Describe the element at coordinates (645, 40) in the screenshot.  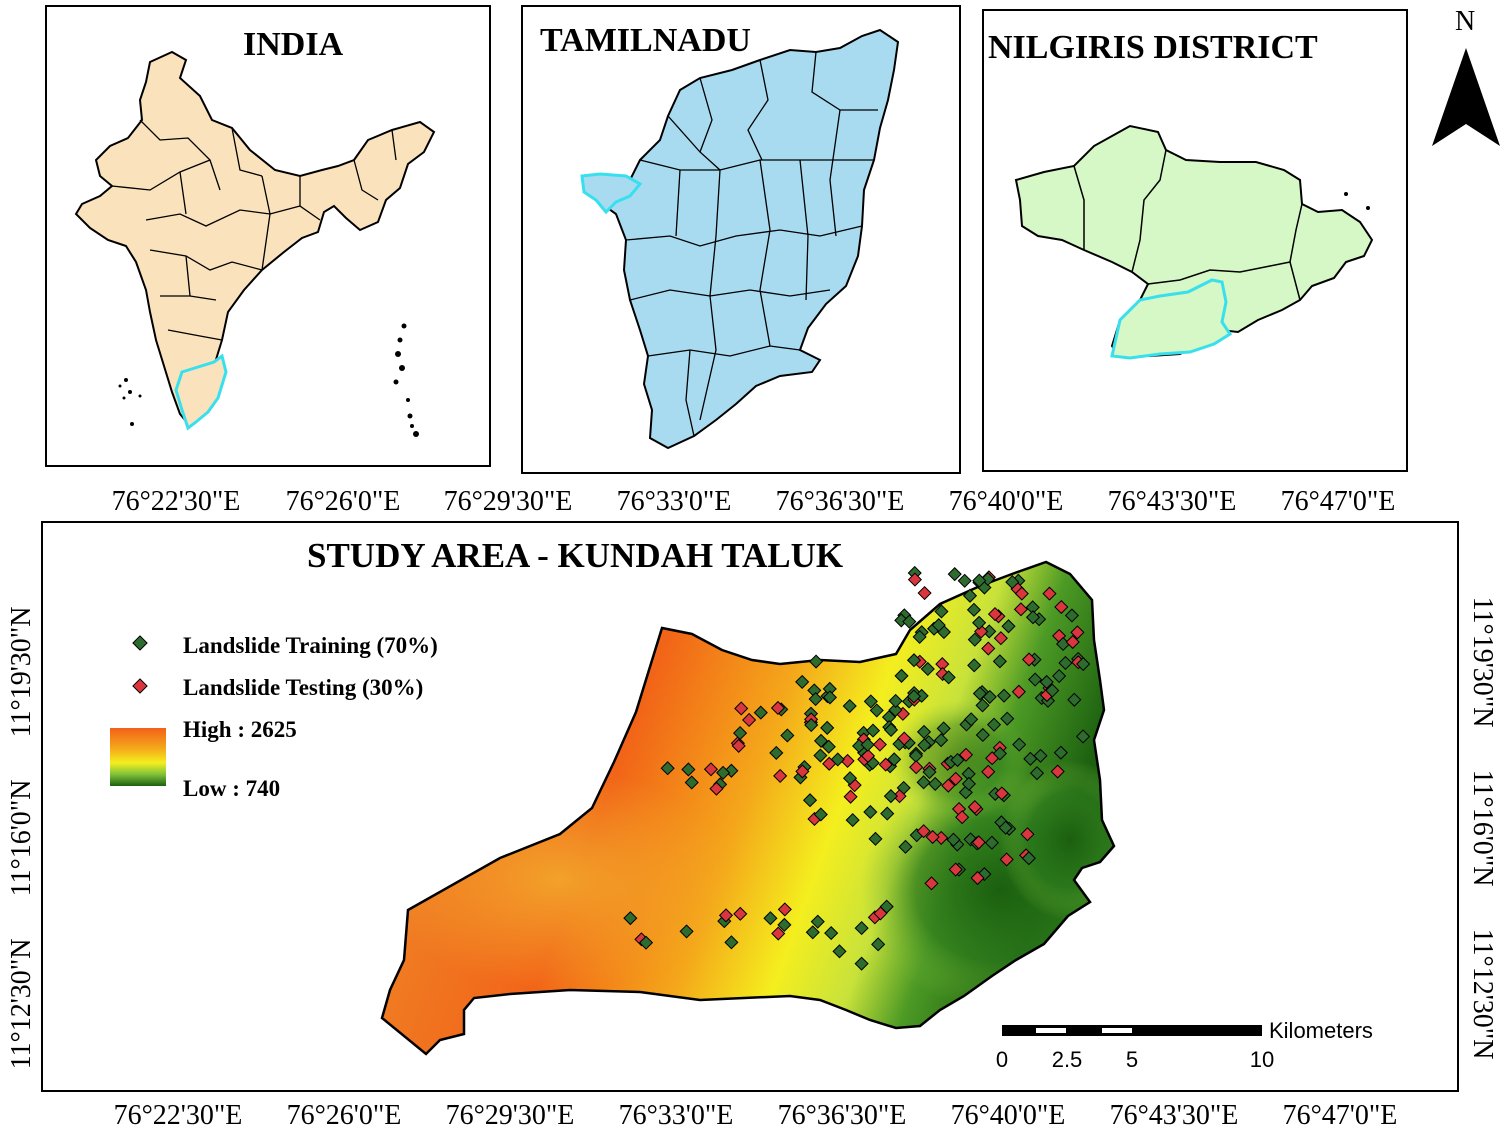
I see `tamilnadu-inset-title: TAMILNADU` at that location.